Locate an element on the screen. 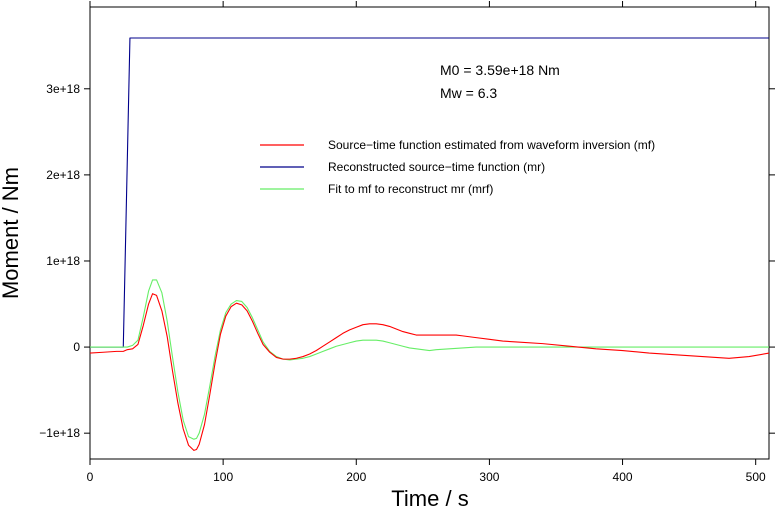  annotation-m0: M0 = 3.59e+18 Nm is located at coordinates (500, 70).